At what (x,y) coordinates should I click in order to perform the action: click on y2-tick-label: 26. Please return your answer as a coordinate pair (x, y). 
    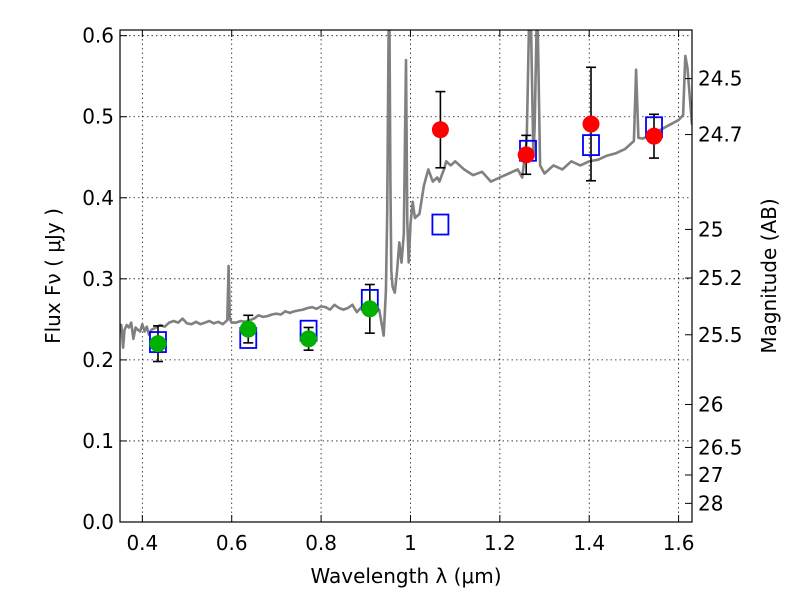
    Looking at the image, I should click on (710, 404).